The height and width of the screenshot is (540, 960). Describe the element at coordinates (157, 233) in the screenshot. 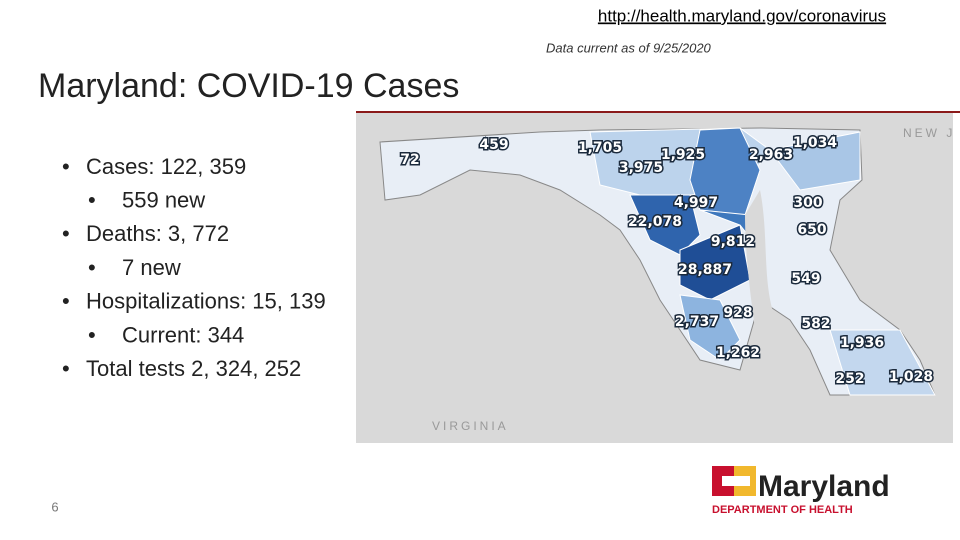

I see `bullet-text: Deaths: 3, 772` at that location.